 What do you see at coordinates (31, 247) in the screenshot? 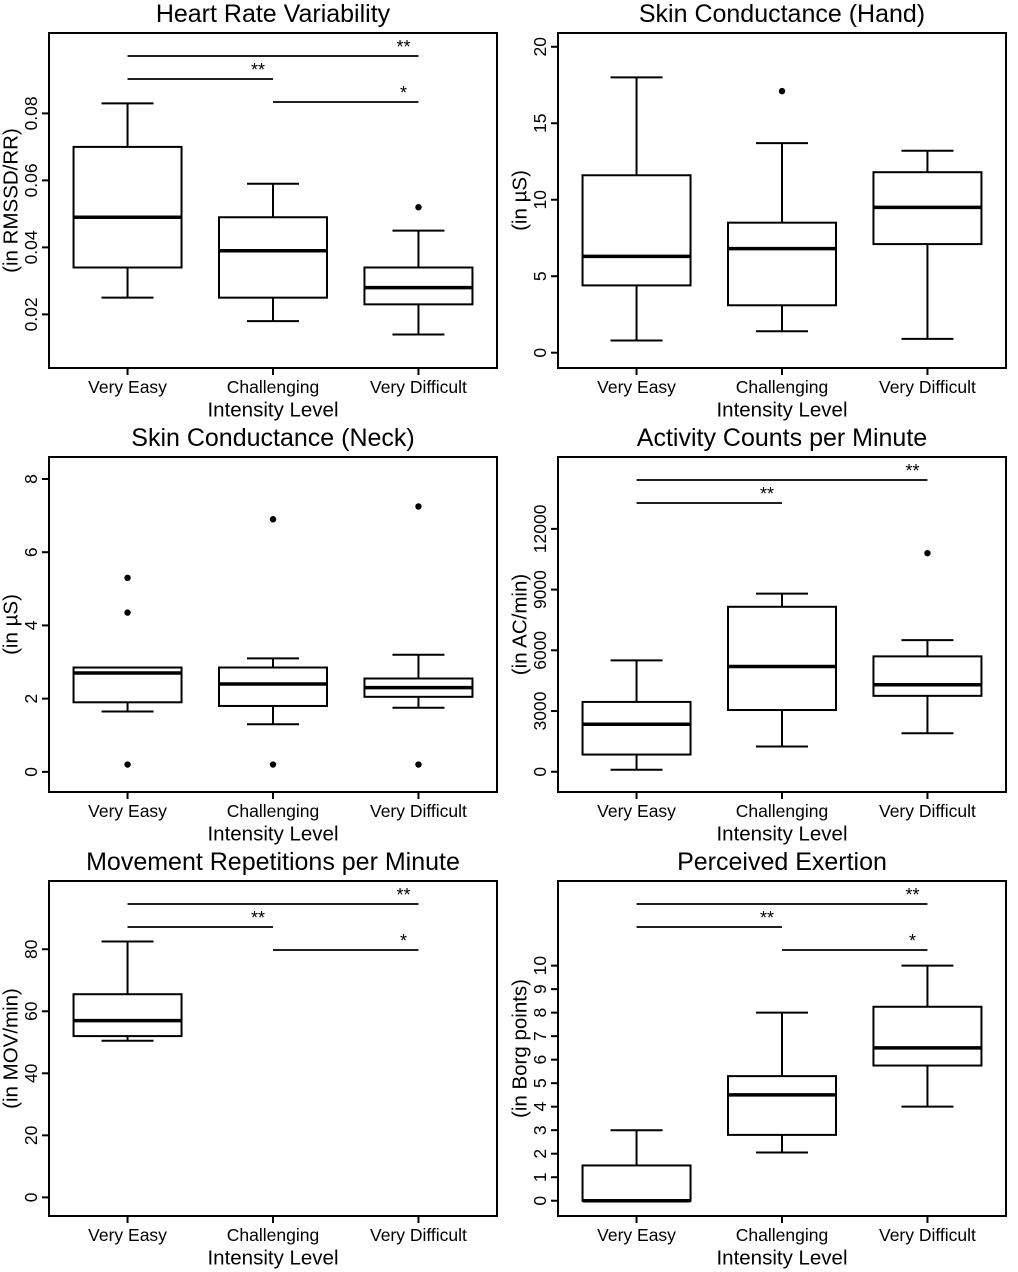
I see `y-tick-label: 0.04` at bounding box center [31, 247].